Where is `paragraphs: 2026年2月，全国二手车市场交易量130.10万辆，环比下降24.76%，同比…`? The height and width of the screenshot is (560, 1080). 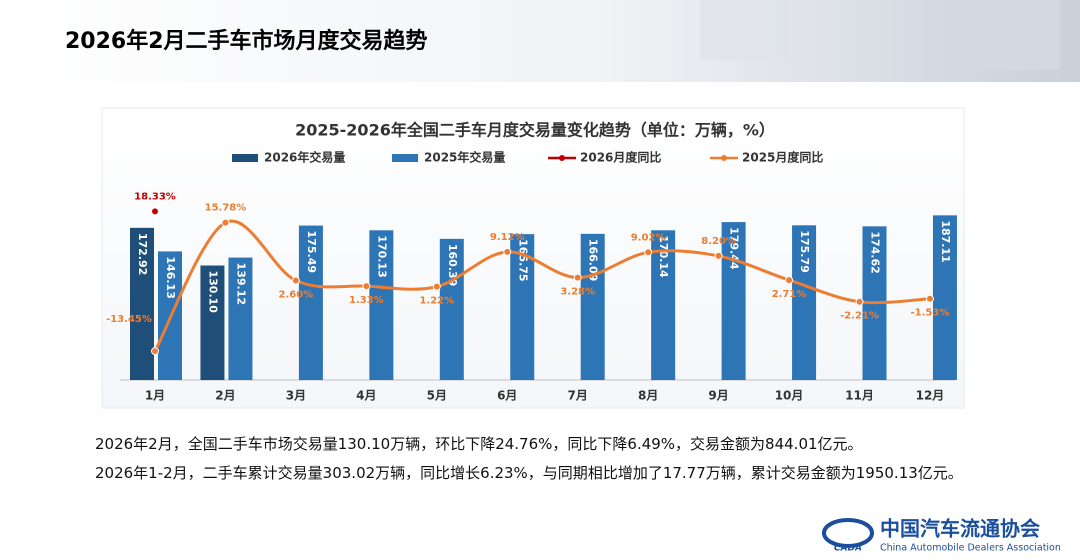 paragraphs: 2026年2月，全国二手车市场交易量130.10万辆，环比下降24.76%，同比… is located at coordinates (547, 459).